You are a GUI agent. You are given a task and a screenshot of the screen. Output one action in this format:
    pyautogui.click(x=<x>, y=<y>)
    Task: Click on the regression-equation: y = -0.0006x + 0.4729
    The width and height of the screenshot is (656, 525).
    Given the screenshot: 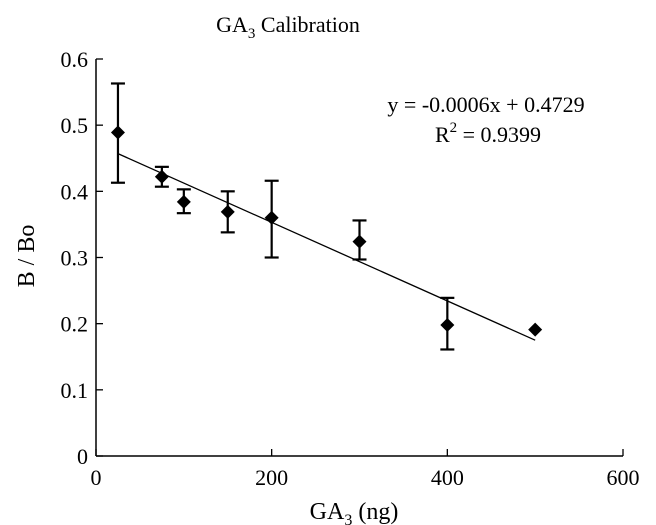 What is the action you would take?
    pyautogui.click(x=485, y=104)
    